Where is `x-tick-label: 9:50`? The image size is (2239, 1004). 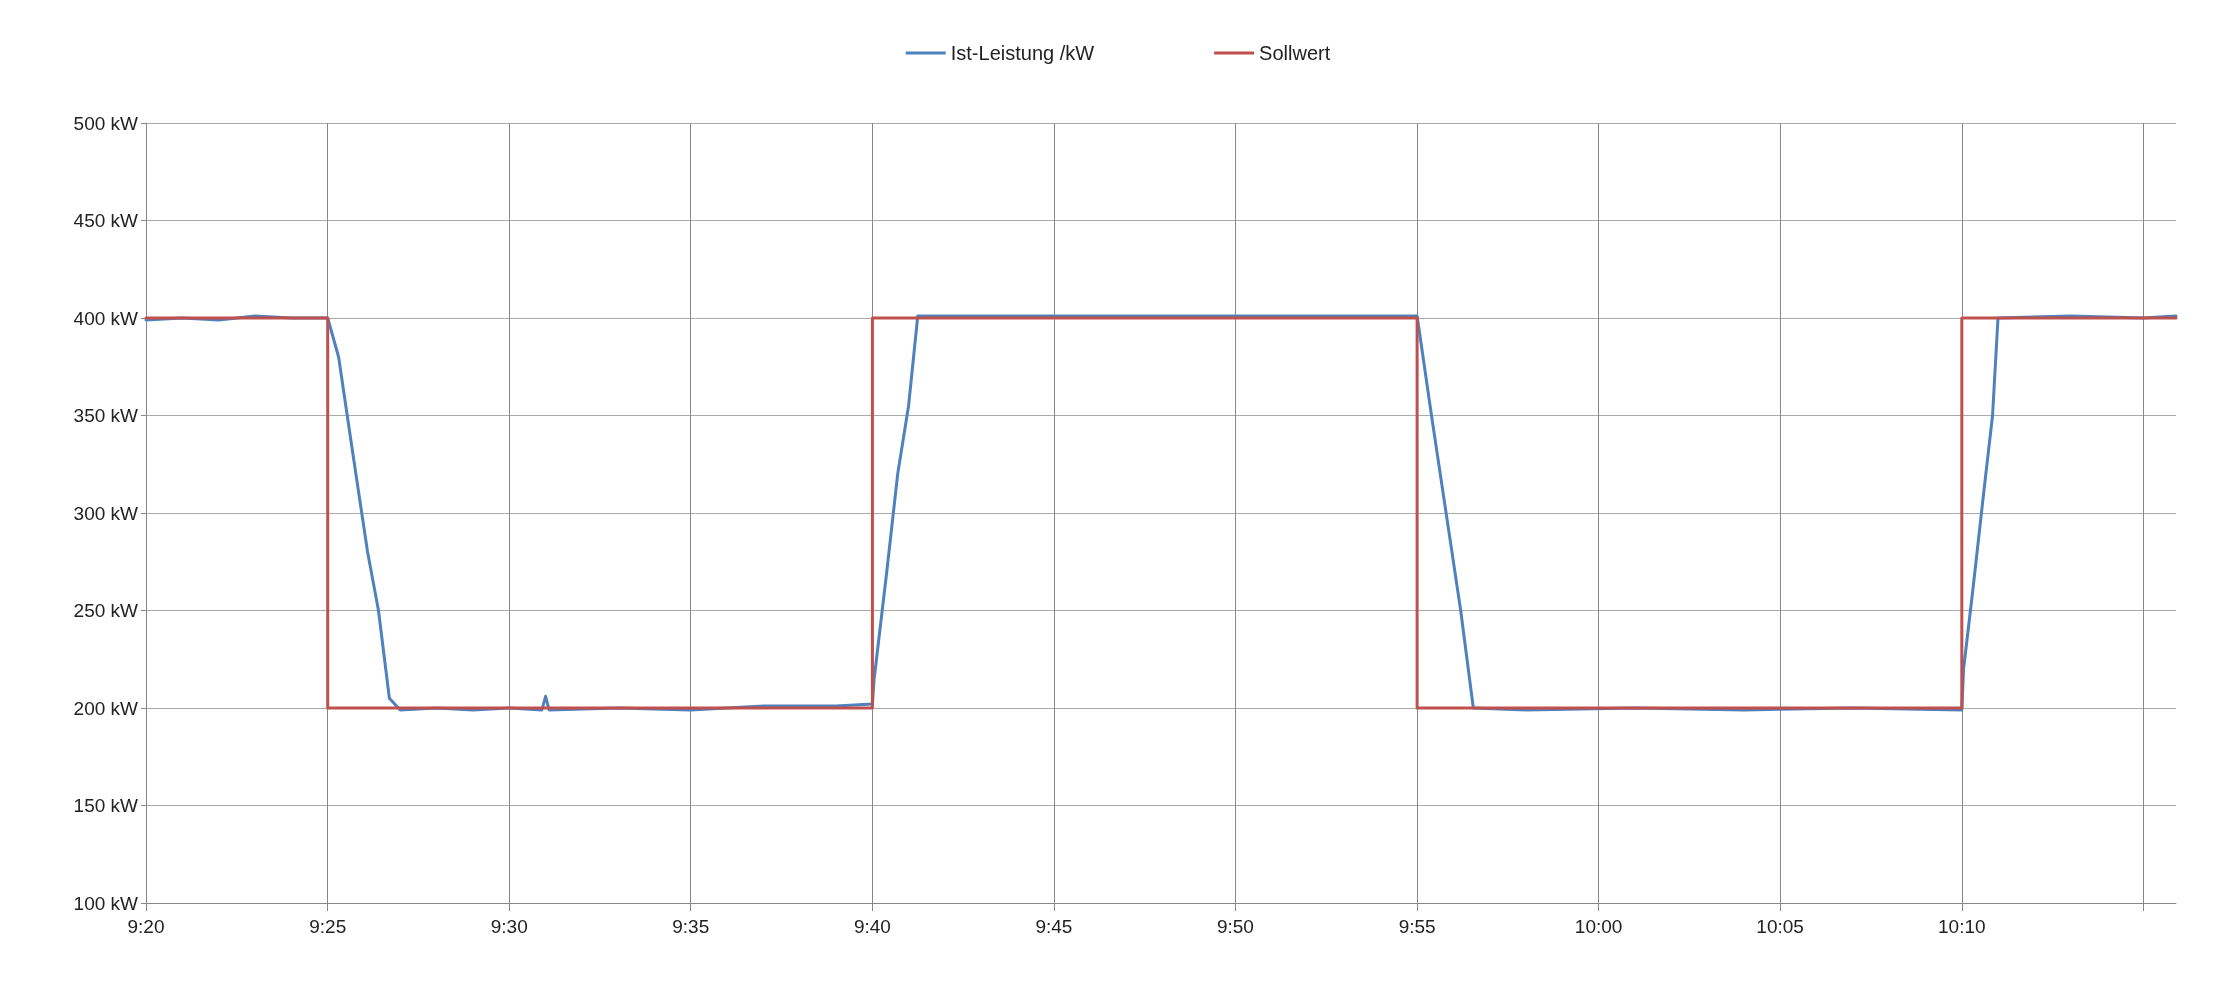 x-tick-label: 9:50 is located at coordinates (1235, 926).